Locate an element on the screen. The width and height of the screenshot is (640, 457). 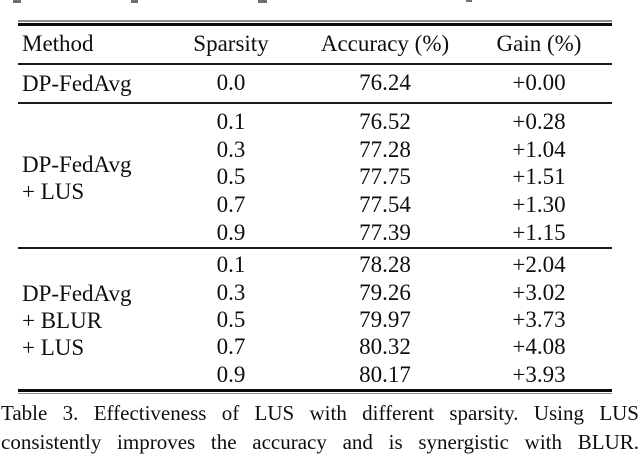
accuracy-value: 76.52 is located at coordinates (385, 122).